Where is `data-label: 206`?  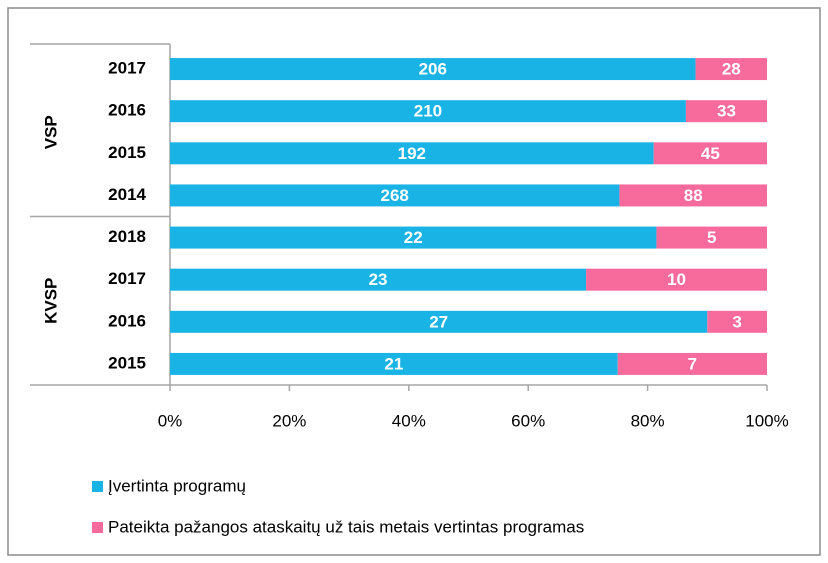 data-label: 206 is located at coordinates (433, 69).